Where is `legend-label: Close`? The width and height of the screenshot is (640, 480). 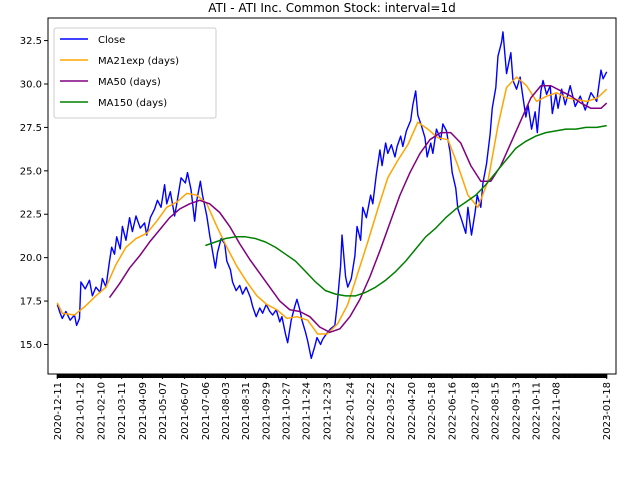 legend-label: Close is located at coordinates (111, 40).